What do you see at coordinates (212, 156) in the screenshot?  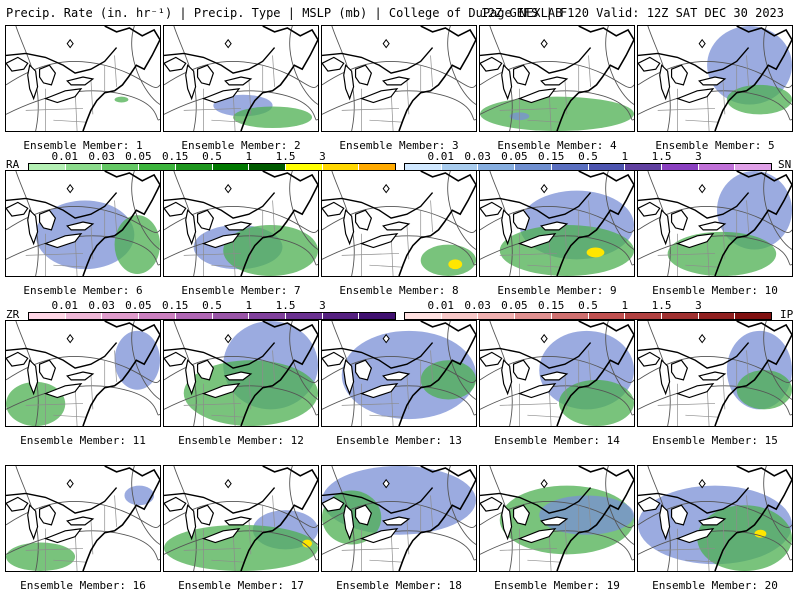 I see `legend-tick-label: 0.5` at bounding box center [212, 156].